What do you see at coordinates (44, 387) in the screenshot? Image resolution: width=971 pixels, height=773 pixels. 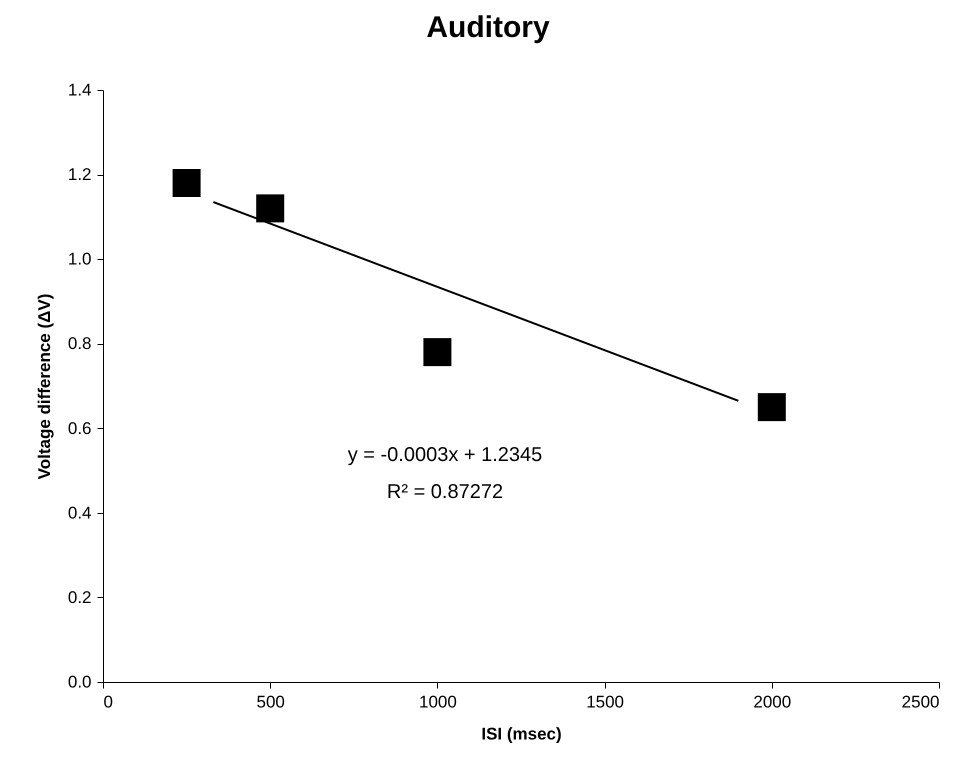 I see `y-axis-title: Voltage difference (ΔV)` at bounding box center [44, 387].